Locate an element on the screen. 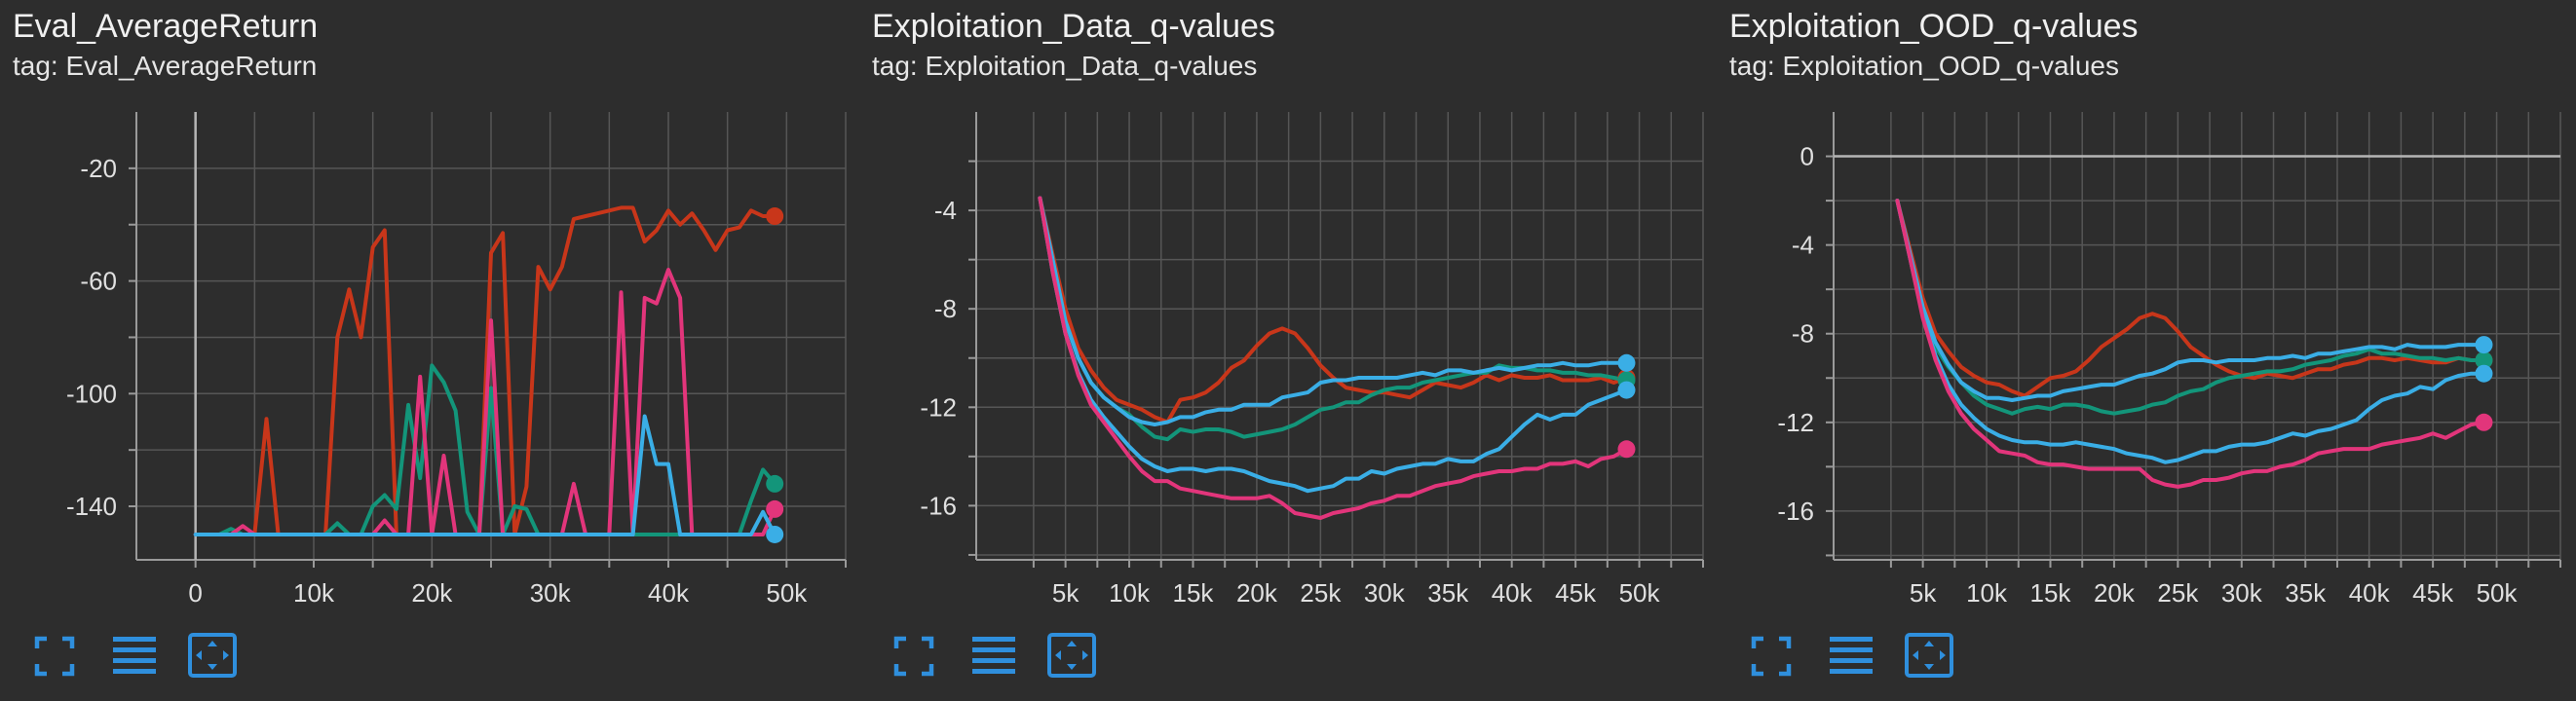 Image resolution: width=2576 pixels, height=701 pixels. y-tick-label: -140 is located at coordinates (91, 506).